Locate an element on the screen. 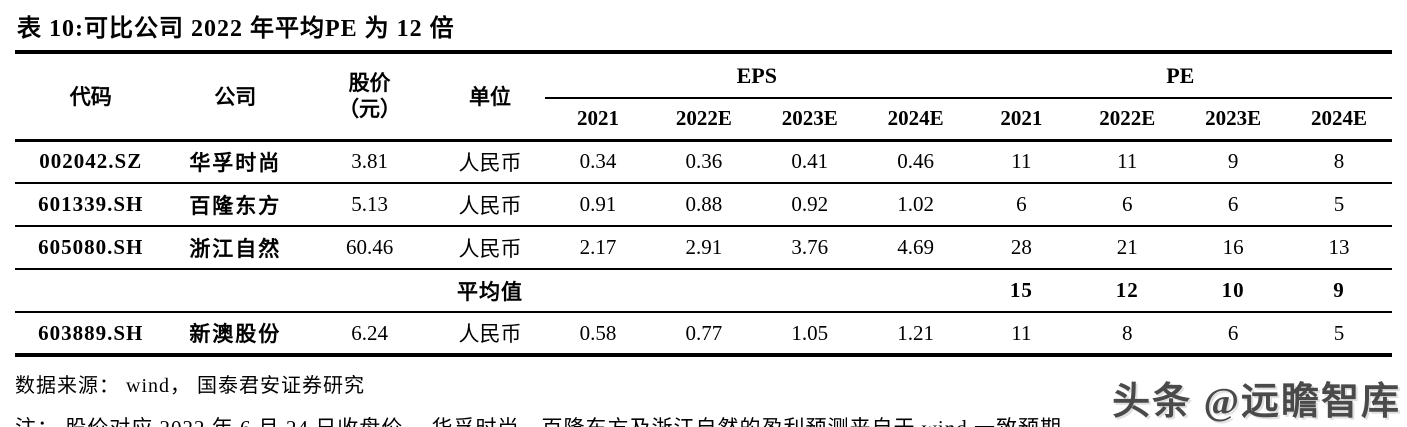 The width and height of the screenshot is (1407, 427). cell-price: 5.13 is located at coordinates (369, 205).